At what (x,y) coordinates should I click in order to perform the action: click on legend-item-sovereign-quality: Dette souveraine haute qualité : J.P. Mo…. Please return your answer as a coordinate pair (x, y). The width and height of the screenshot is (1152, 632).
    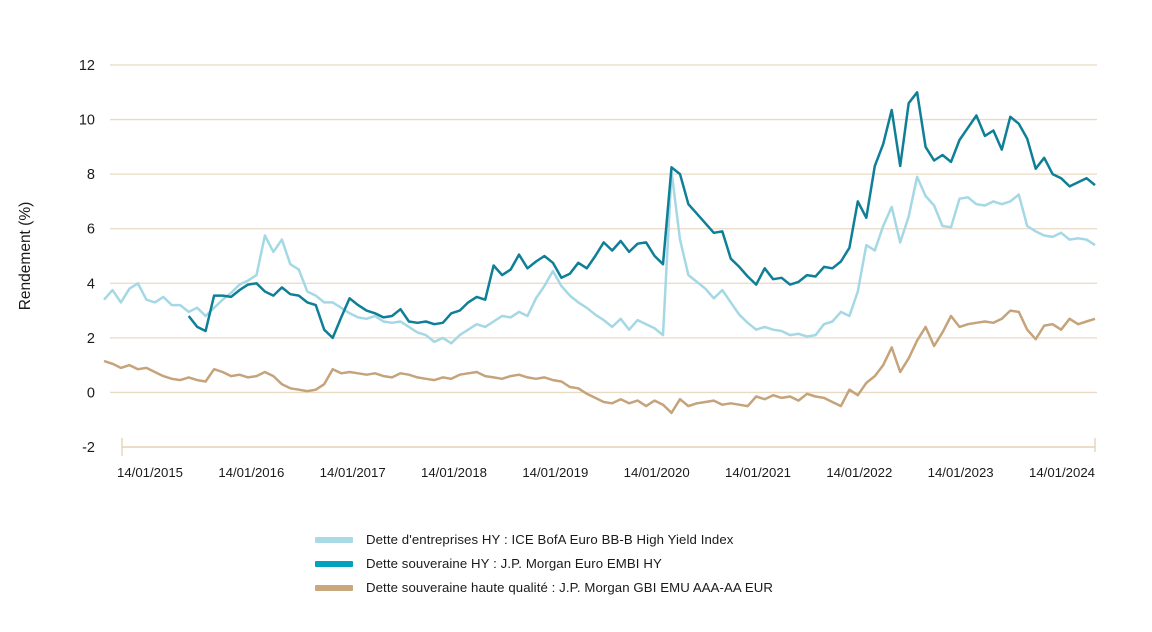
    Looking at the image, I should click on (544, 587).